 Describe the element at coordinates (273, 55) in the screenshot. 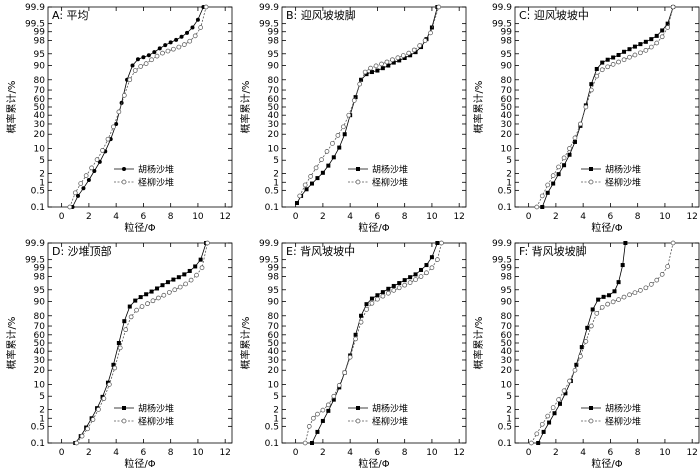

I see `y-tick-label: 95` at that location.